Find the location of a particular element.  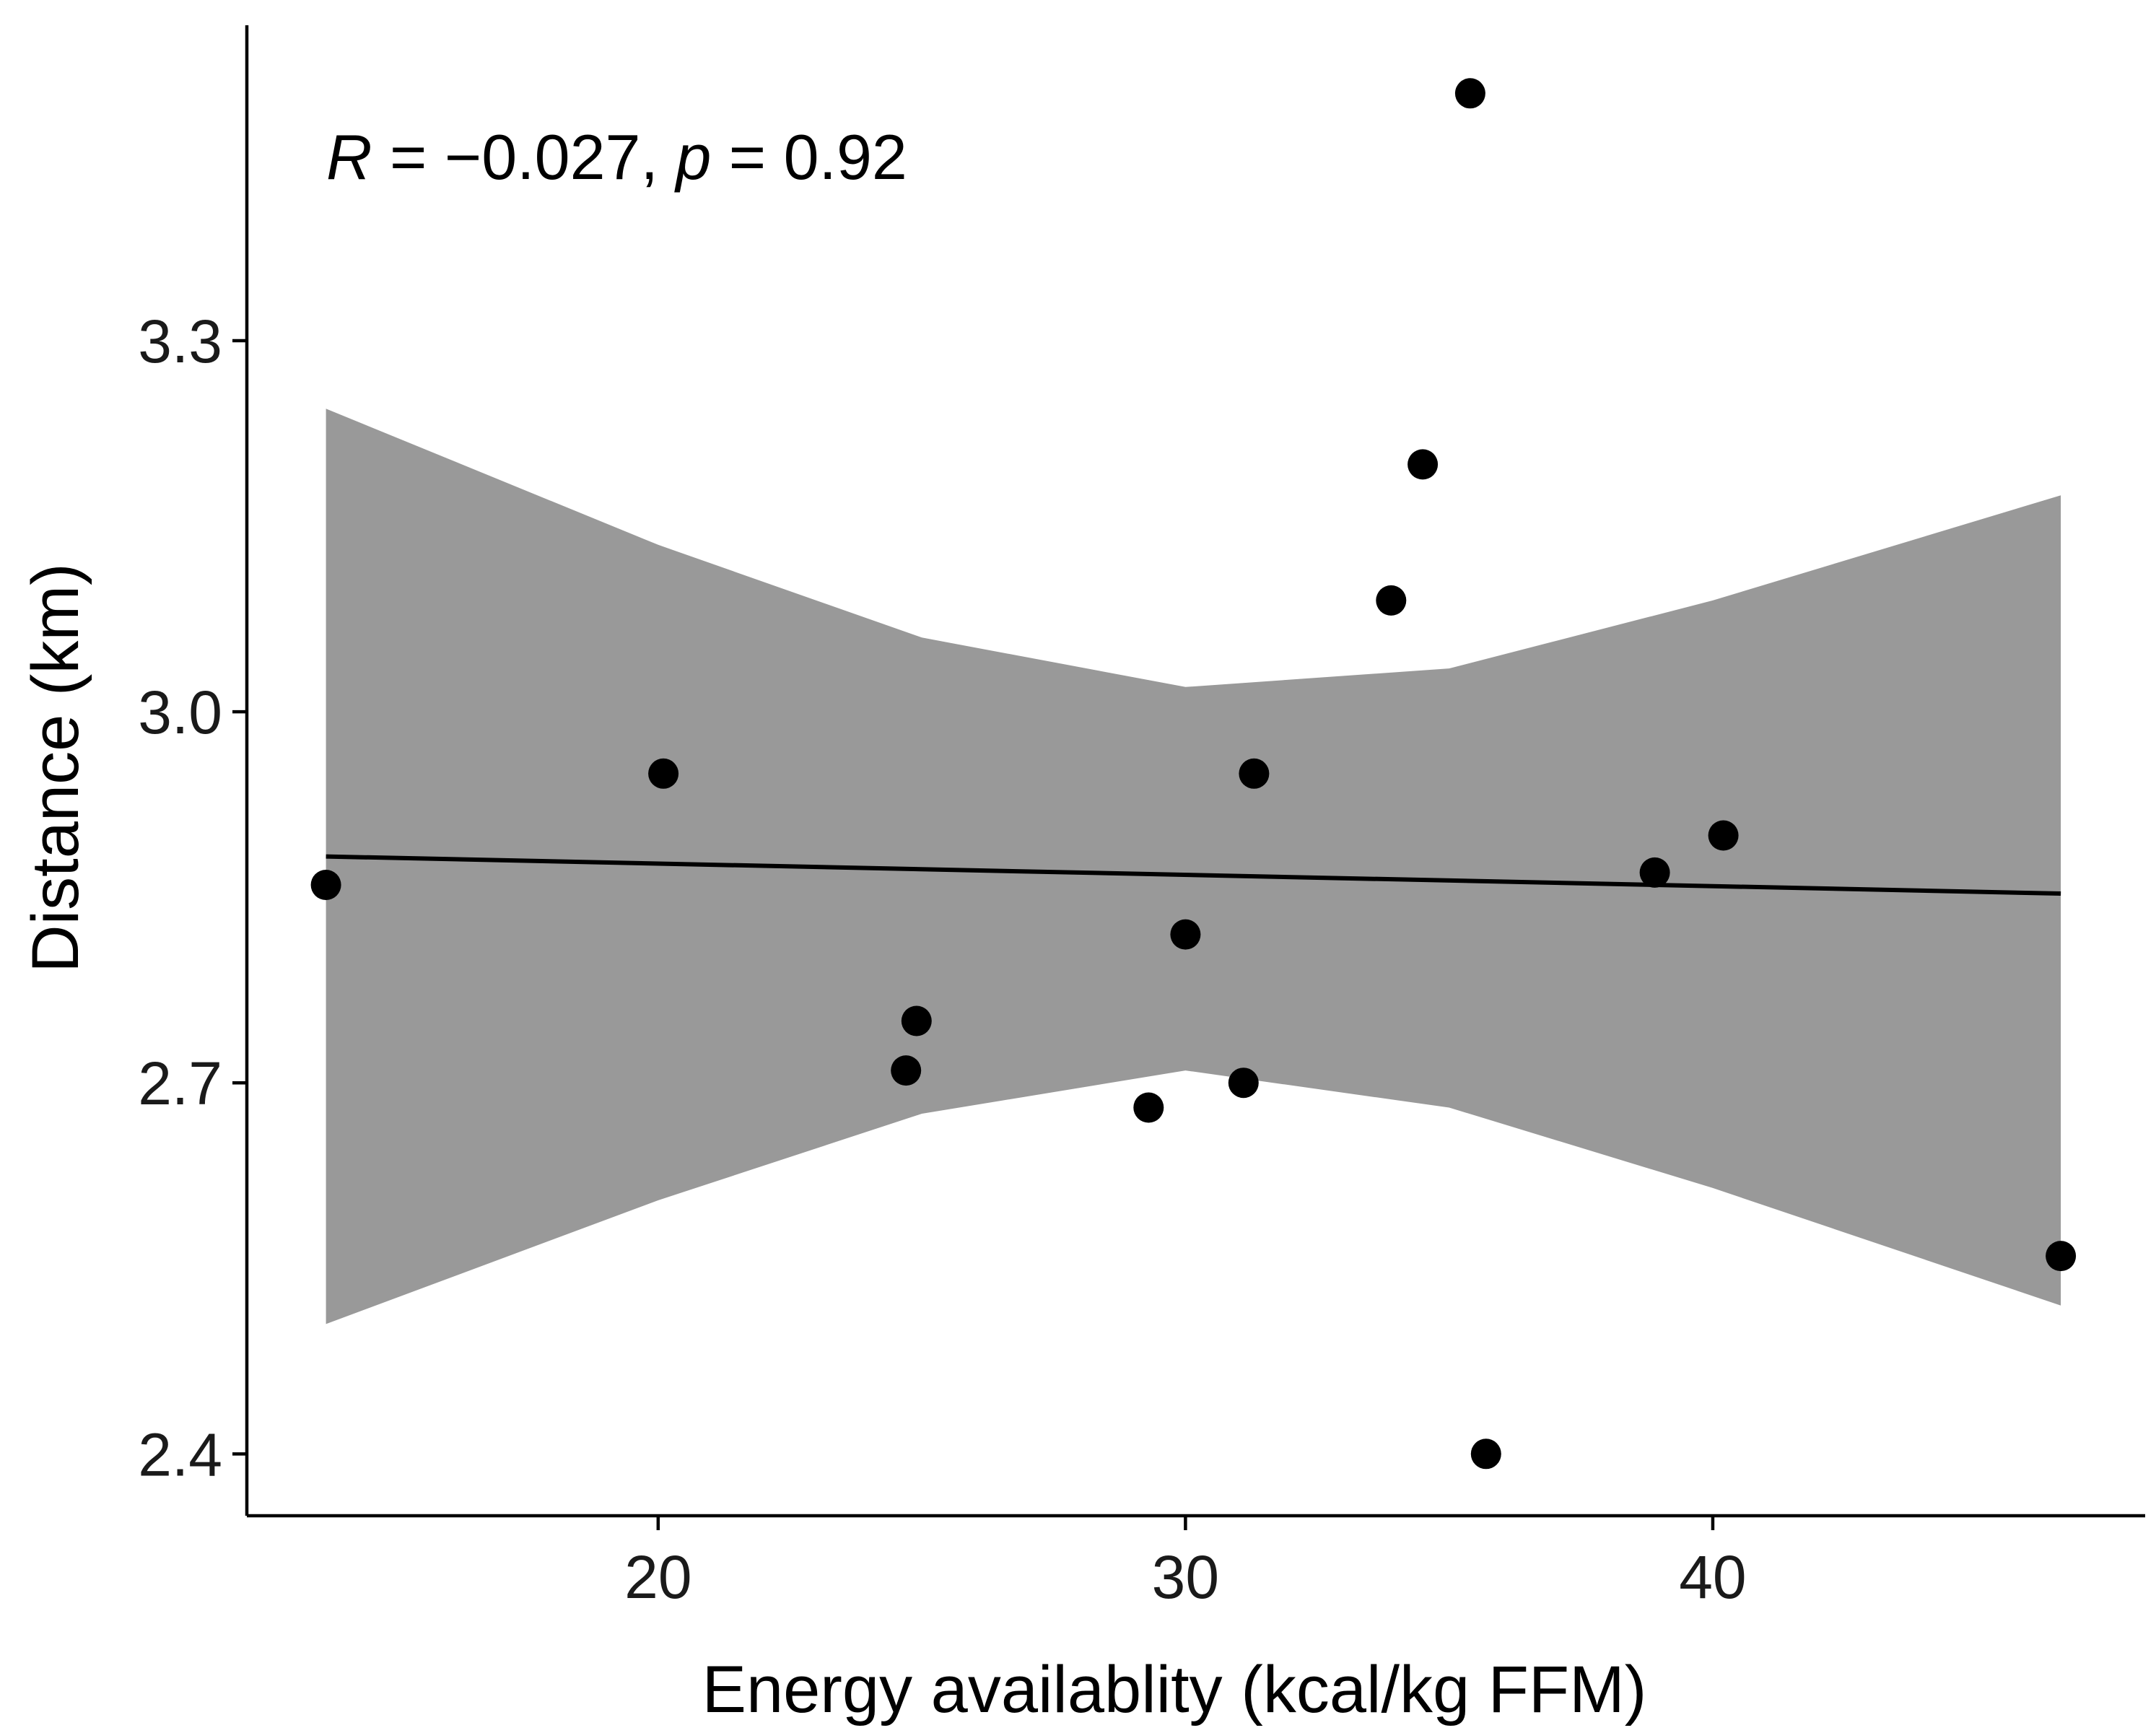

r-symbol: R is located at coordinates (349, 157).